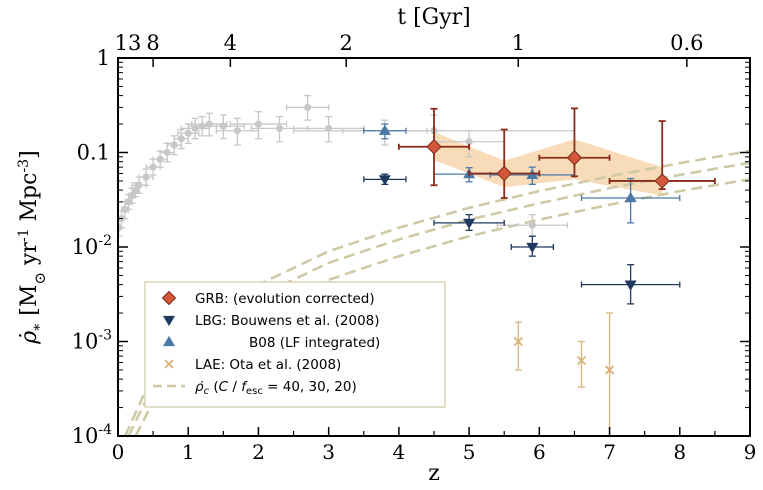 The image size is (763, 490). What do you see at coordinates (328, 452) in the screenshot?
I see `x-tick-label: 3` at bounding box center [328, 452].